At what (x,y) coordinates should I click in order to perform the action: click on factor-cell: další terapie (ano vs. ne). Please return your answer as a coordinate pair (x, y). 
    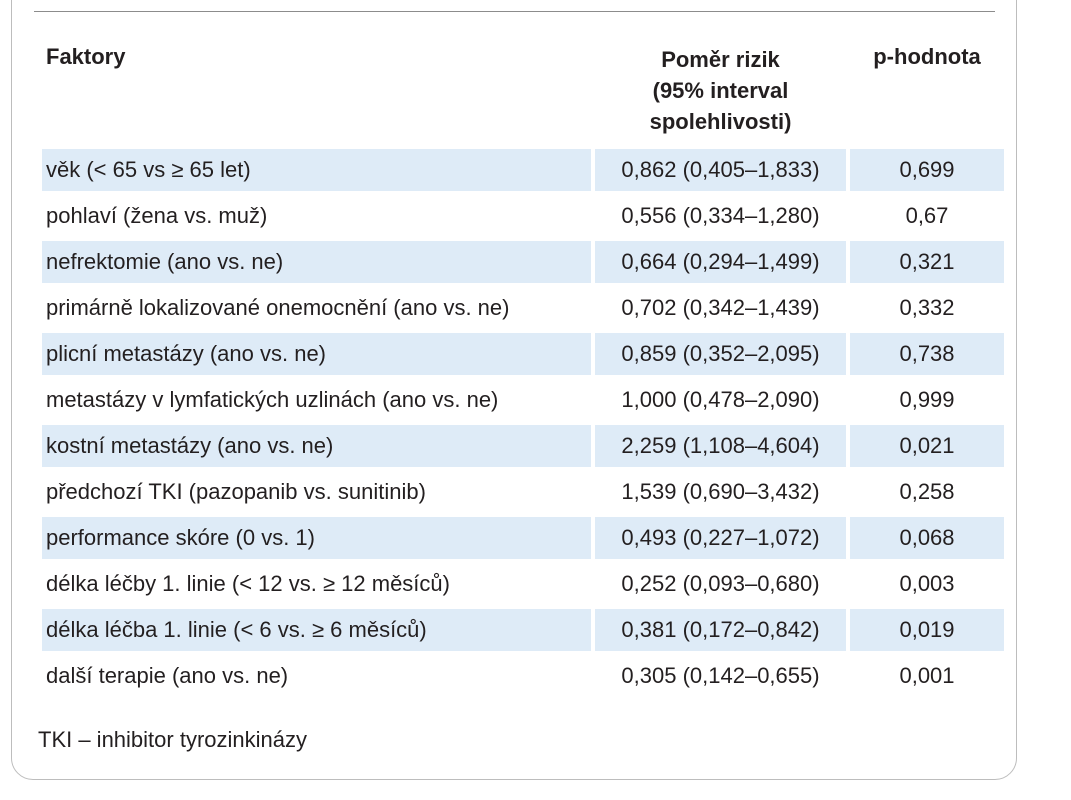
    Looking at the image, I should click on (167, 675).